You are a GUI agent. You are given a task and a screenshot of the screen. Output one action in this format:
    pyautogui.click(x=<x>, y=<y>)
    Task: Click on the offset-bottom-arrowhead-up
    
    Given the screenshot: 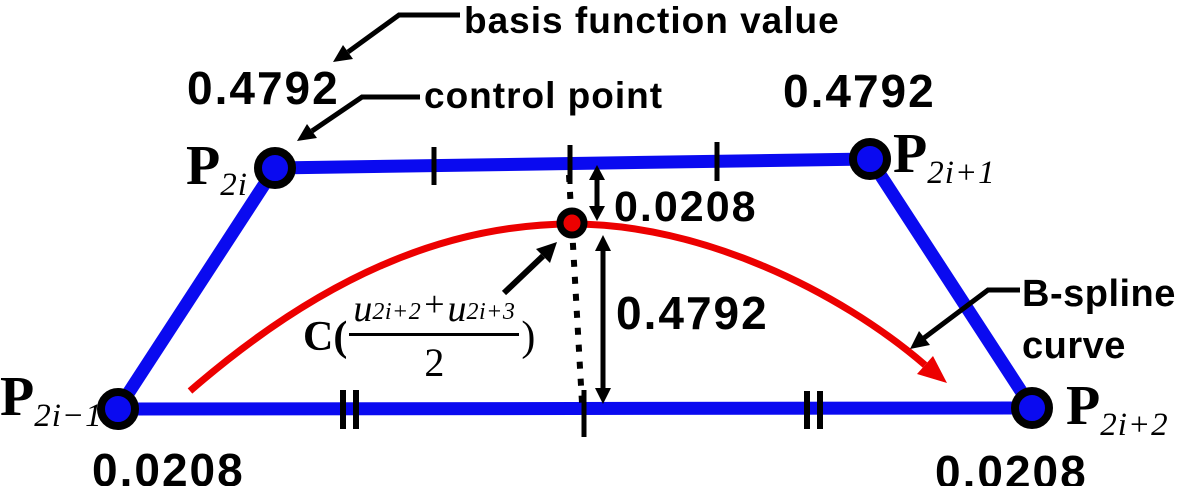 What is the action you would take?
    pyautogui.click(x=603, y=243)
    